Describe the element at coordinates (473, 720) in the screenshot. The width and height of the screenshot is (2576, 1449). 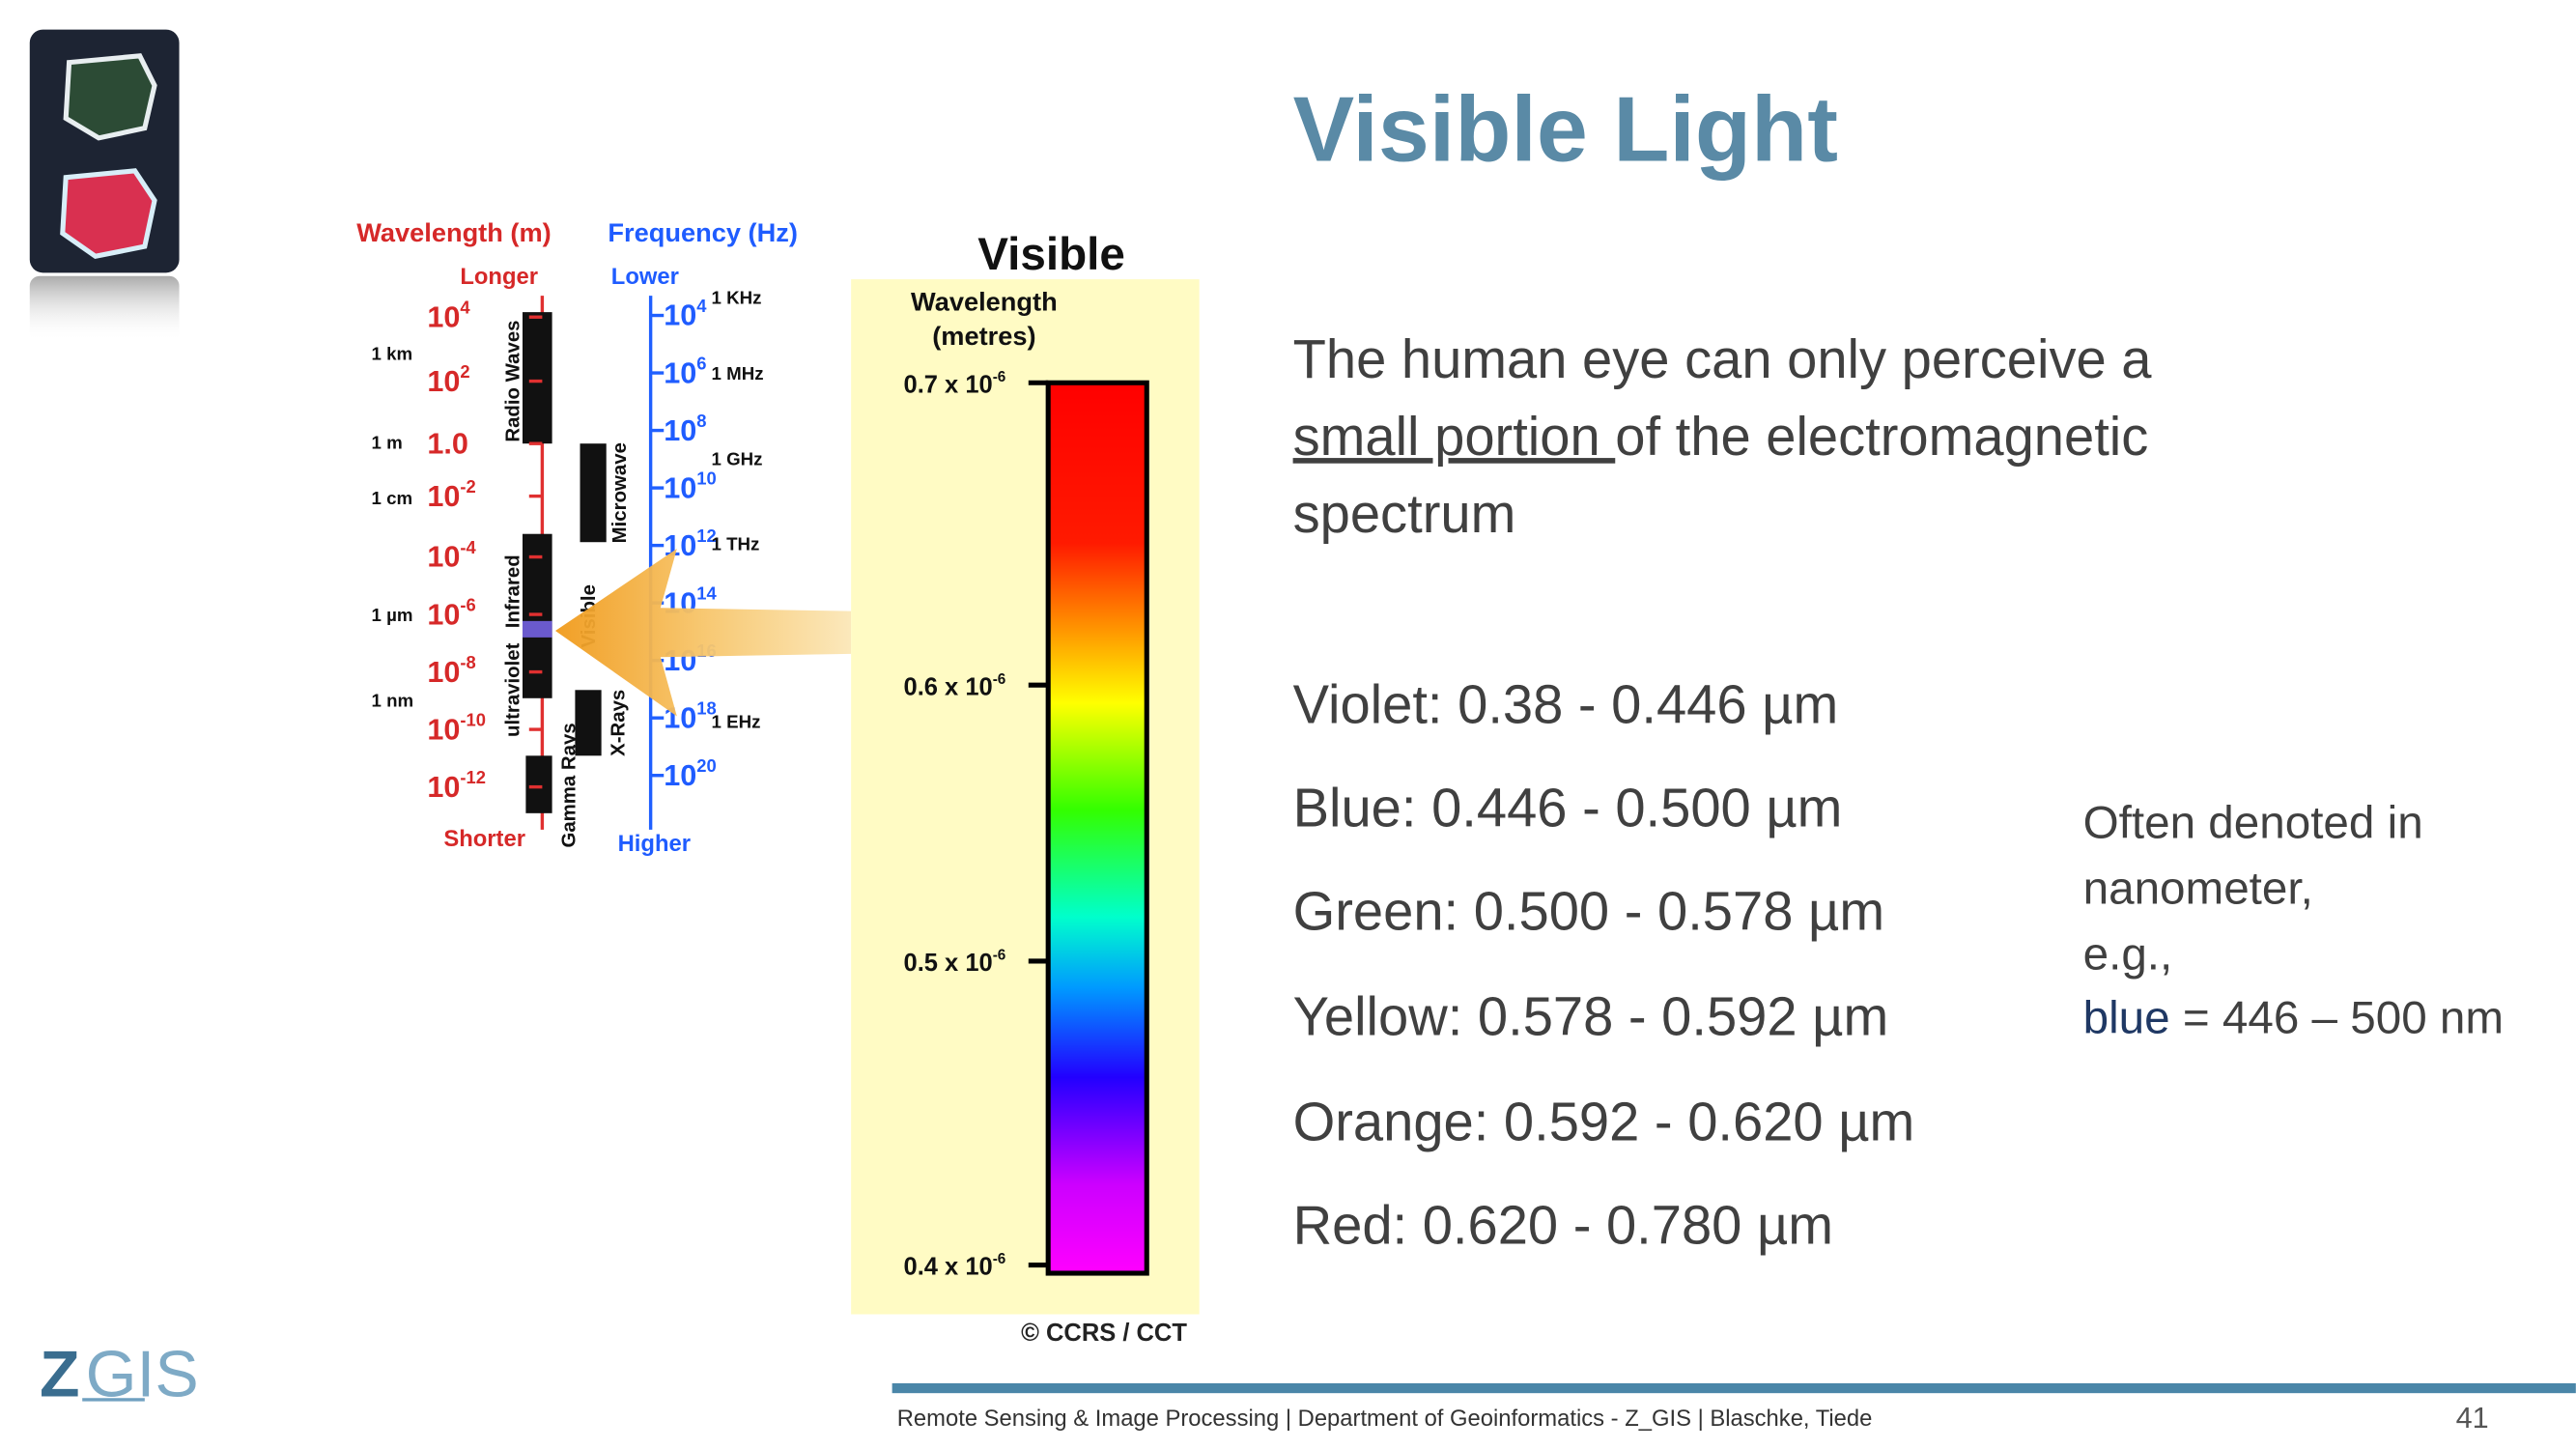
I see `label-exponent: -10` at that location.